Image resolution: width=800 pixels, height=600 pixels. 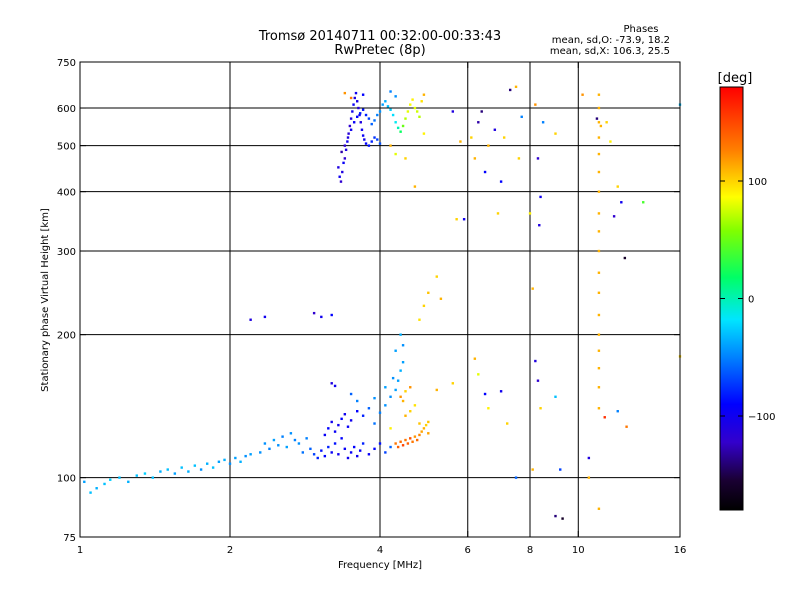 I want to click on y-tick-label: 400, so click(x=66, y=193).